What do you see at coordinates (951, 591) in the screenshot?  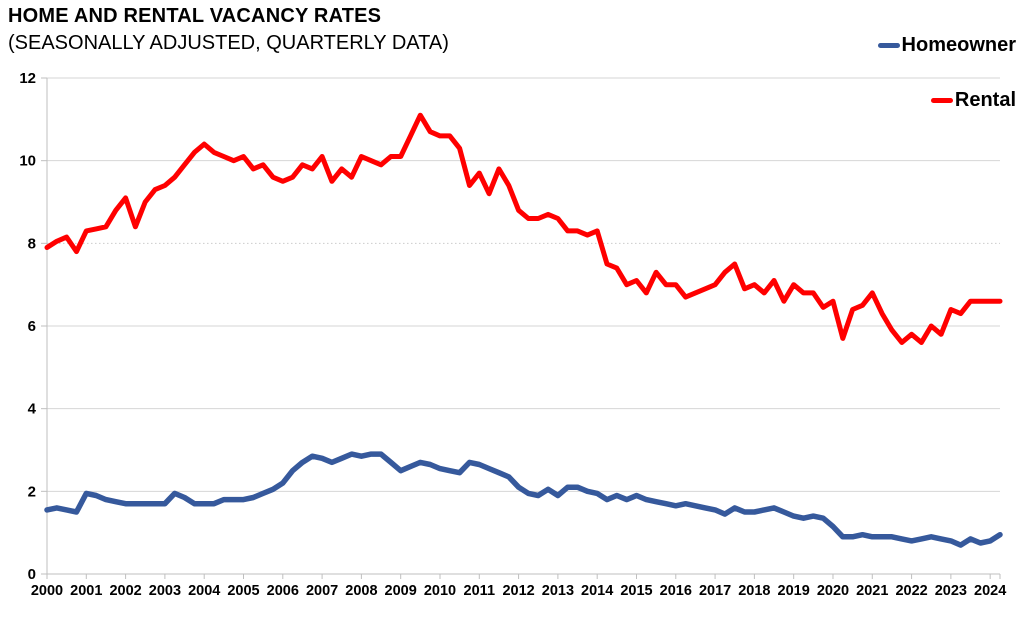 I see `x-tick-label-2023: 2023` at bounding box center [951, 591].